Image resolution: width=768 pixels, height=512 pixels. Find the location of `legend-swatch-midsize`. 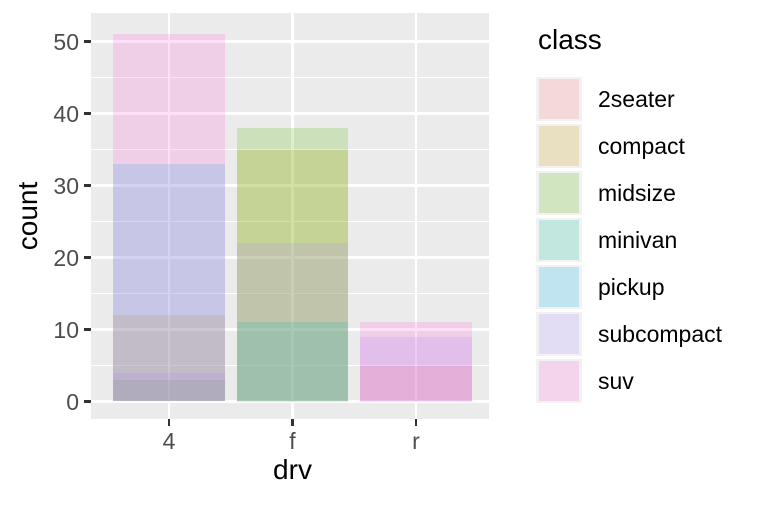

legend-swatch-midsize is located at coordinates (559, 193).